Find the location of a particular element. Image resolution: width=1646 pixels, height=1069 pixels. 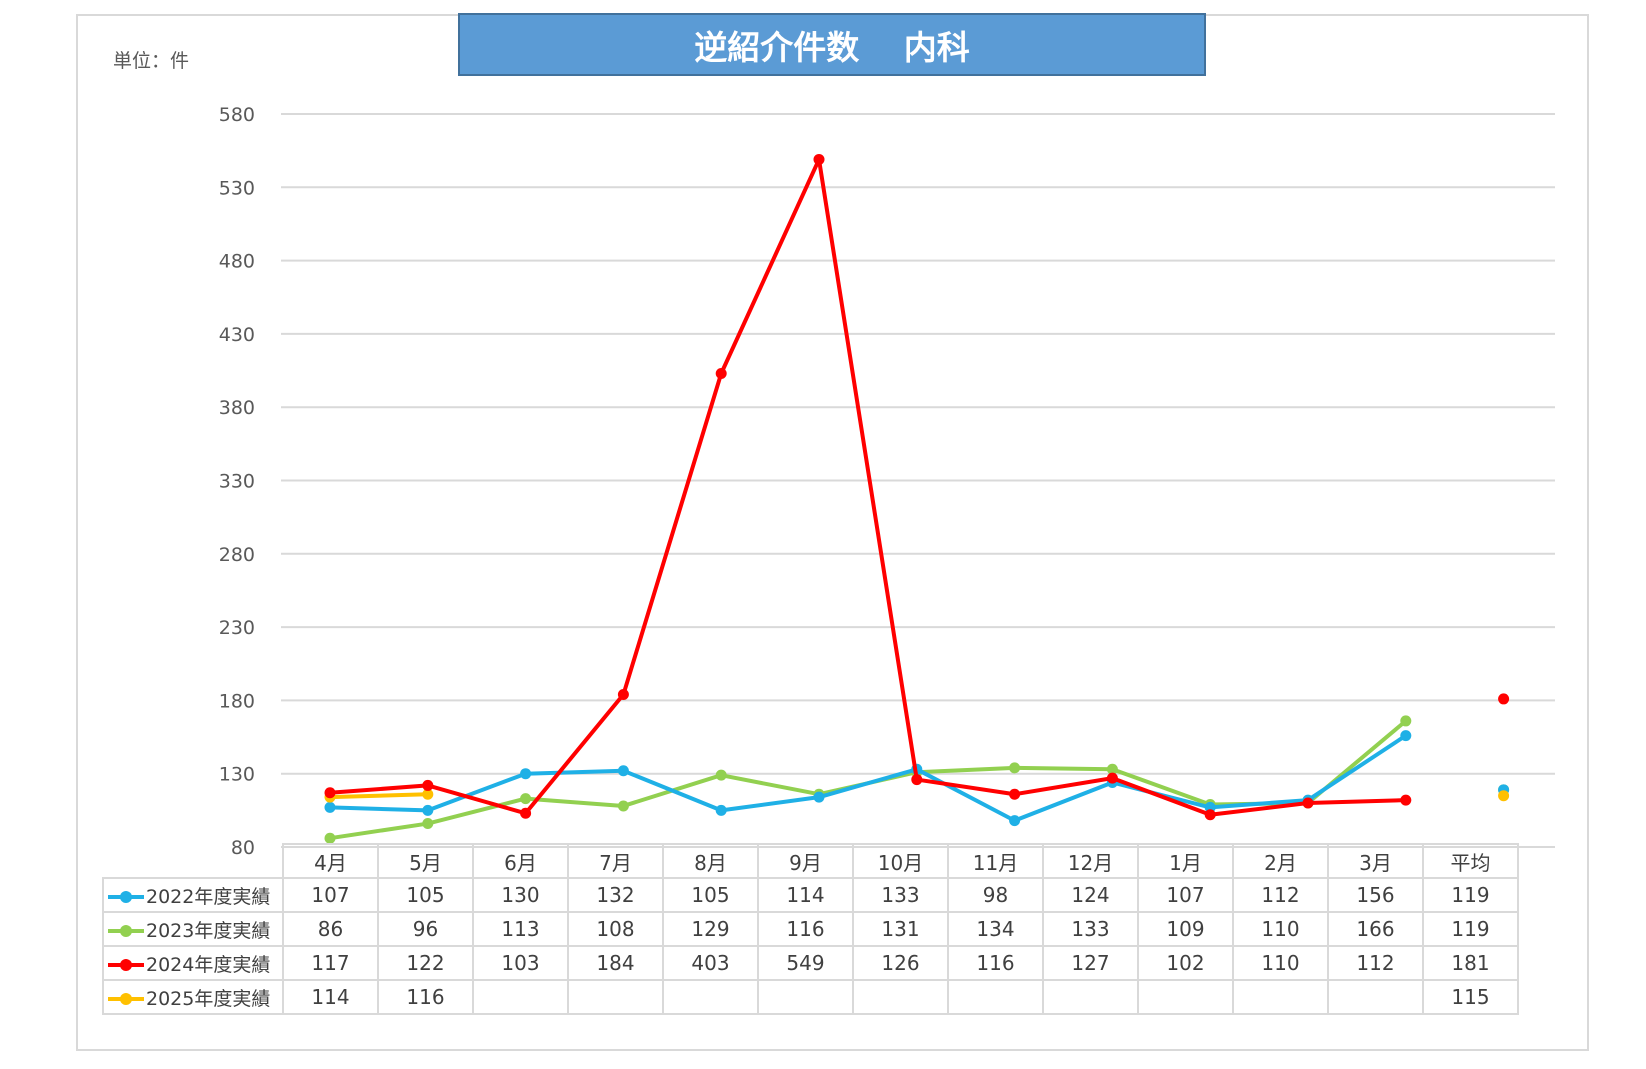

table-cell: 108 is located at coordinates (615, 929).